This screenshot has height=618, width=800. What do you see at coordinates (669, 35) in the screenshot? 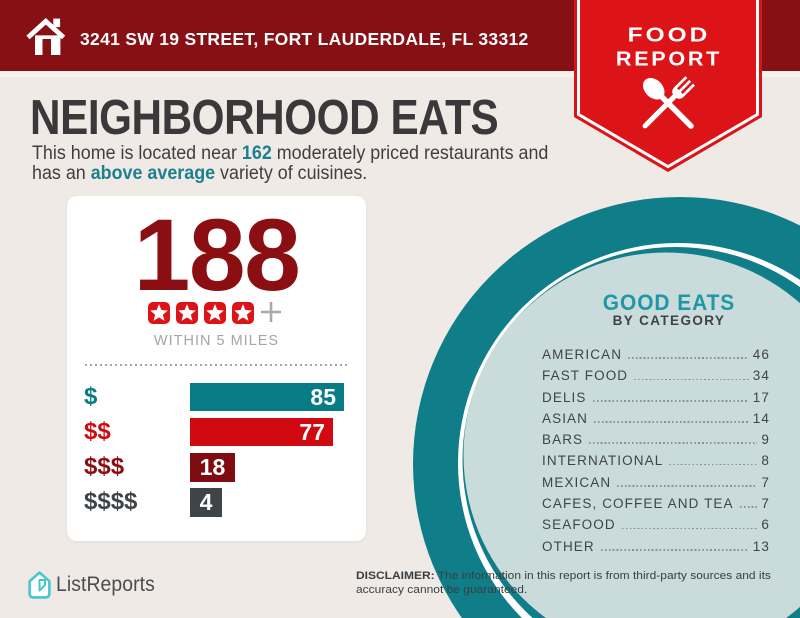
I see `svg-text: FOOD` at bounding box center [669, 35].